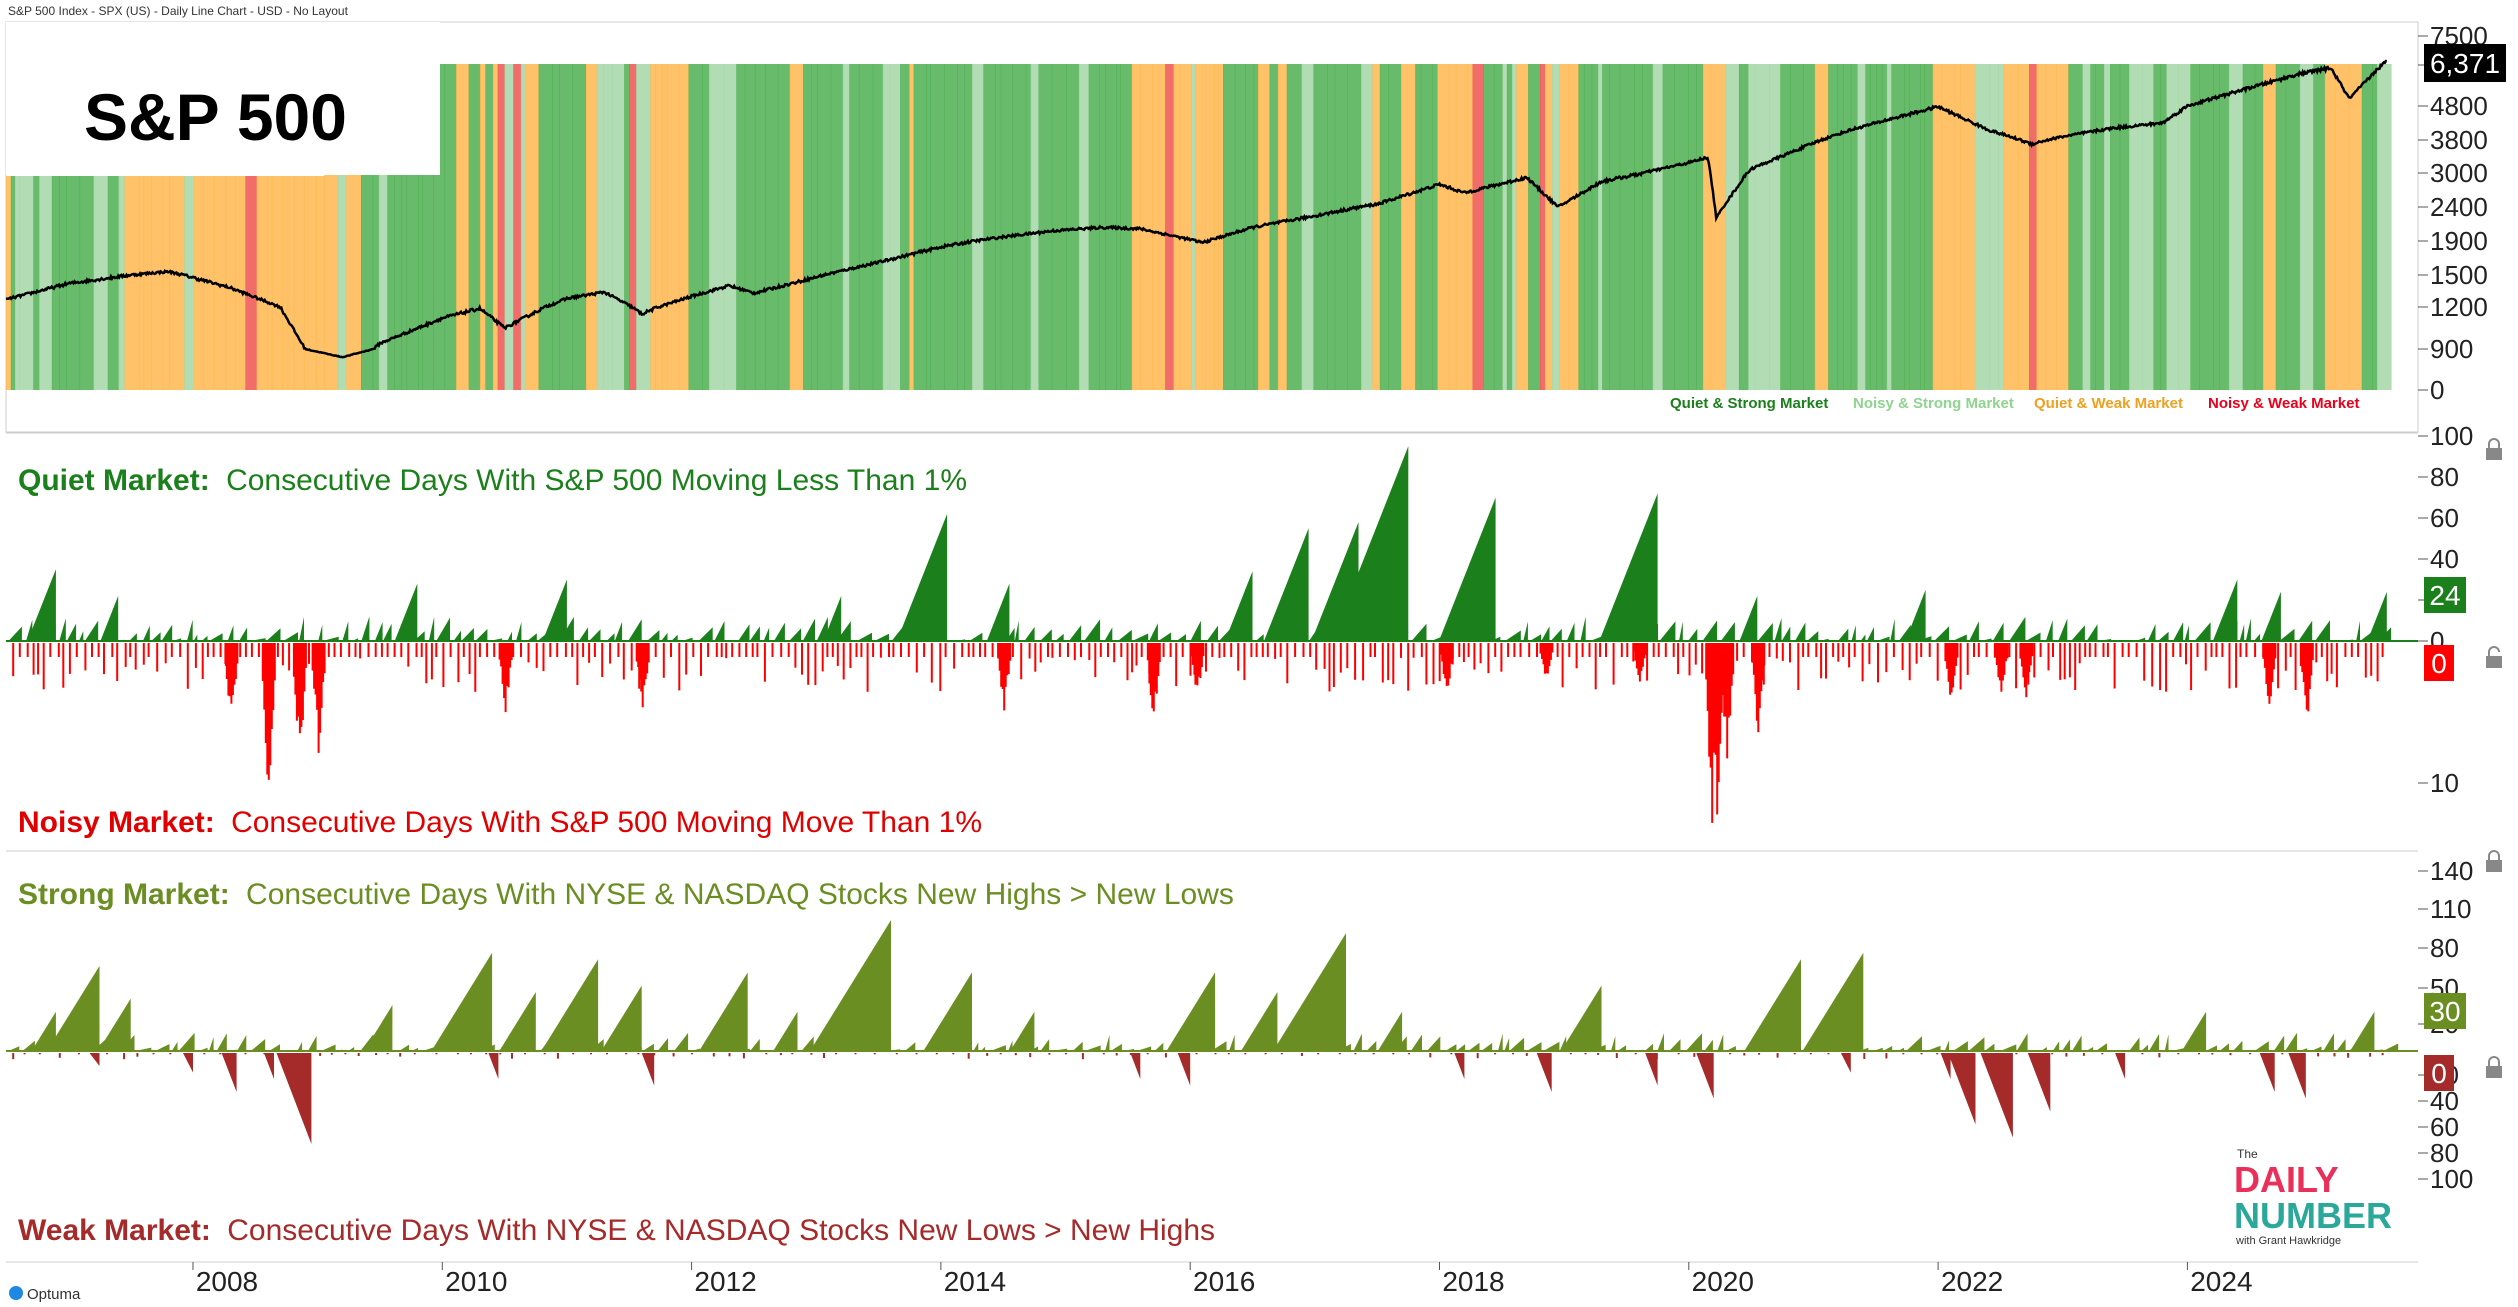 The width and height of the screenshot is (2518, 1307). Describe the element at coordinates (45, 1294) in the screenshot. I see `optuma-brand: Optuma` at that location.